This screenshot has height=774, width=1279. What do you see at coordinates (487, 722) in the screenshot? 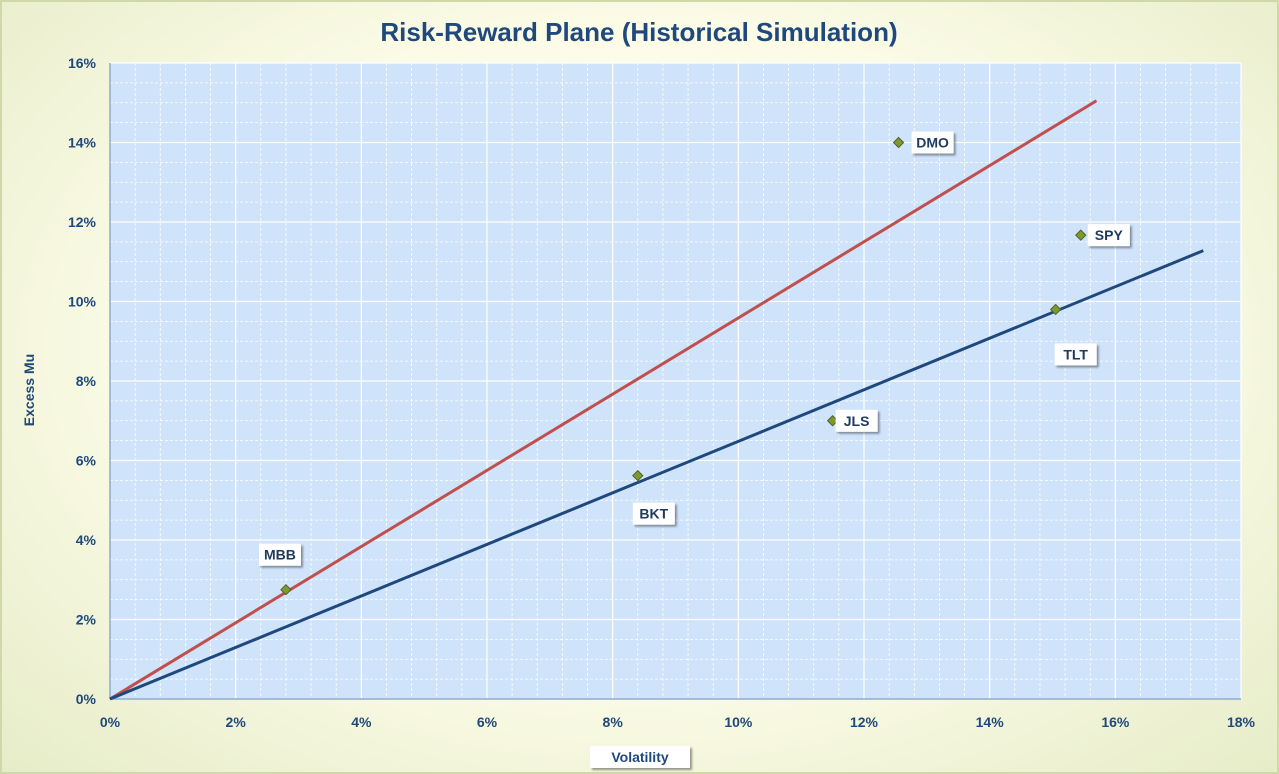
I see `x-tick-label: 6%` at bounding box center [487, 722].